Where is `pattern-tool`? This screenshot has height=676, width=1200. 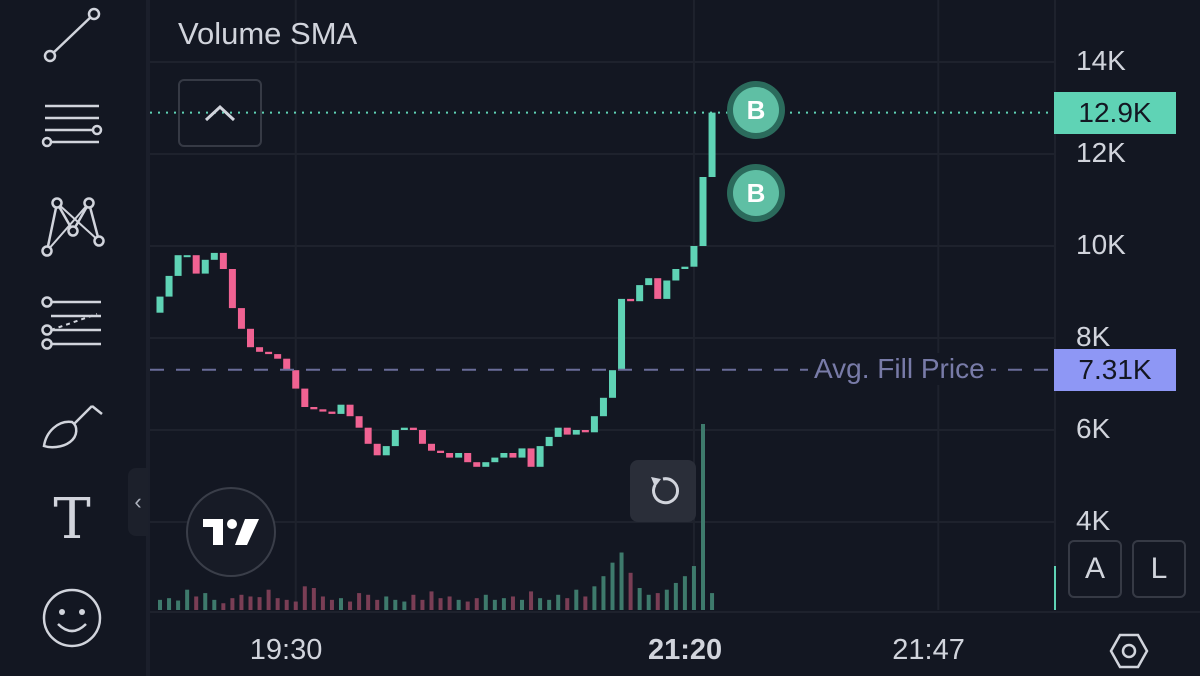
pattern-tool is located at coordinates (72, 226).